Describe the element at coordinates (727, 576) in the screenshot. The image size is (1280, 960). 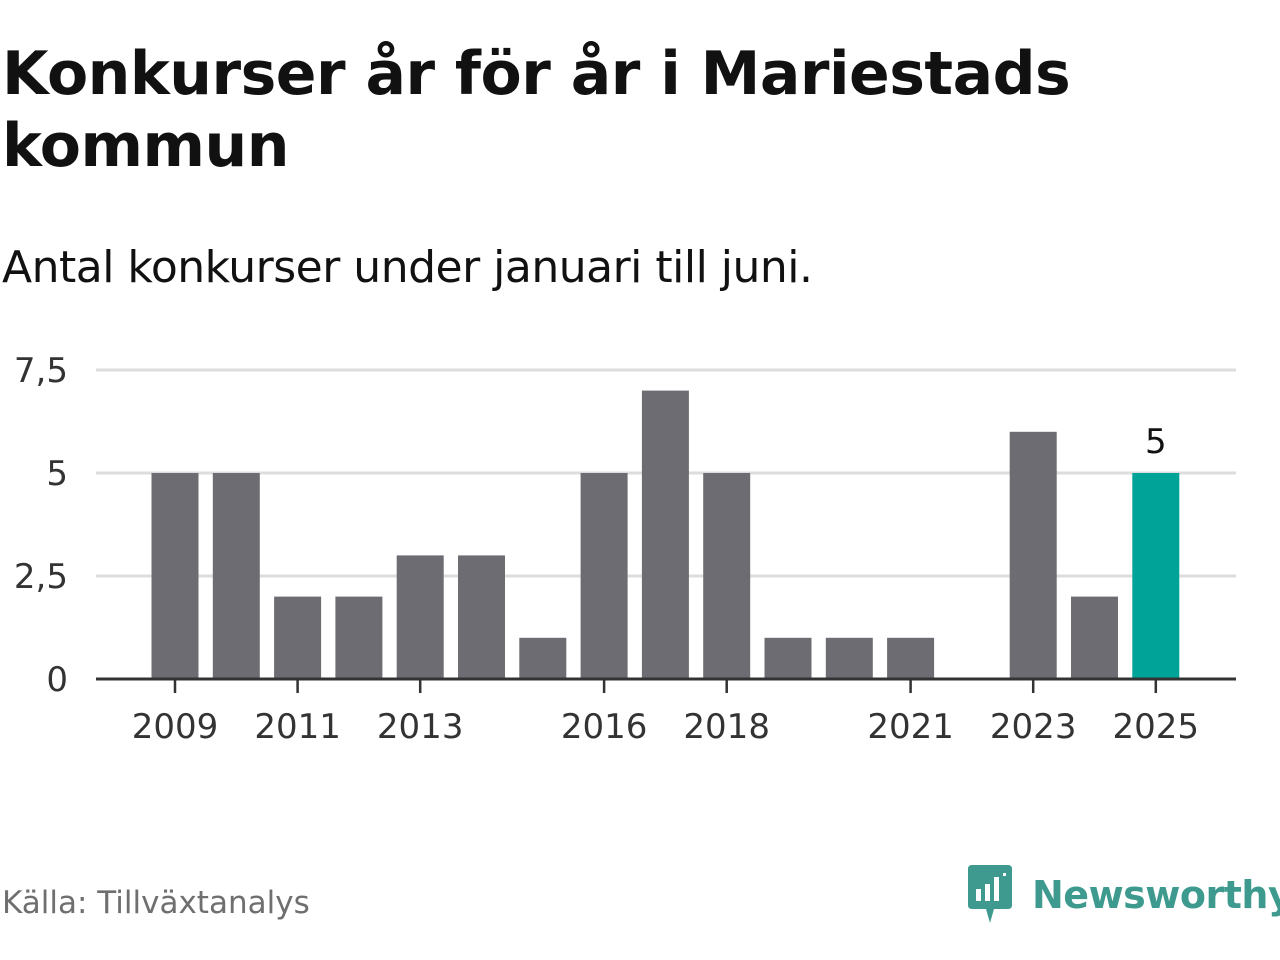
I see `bar-2018` at that location.